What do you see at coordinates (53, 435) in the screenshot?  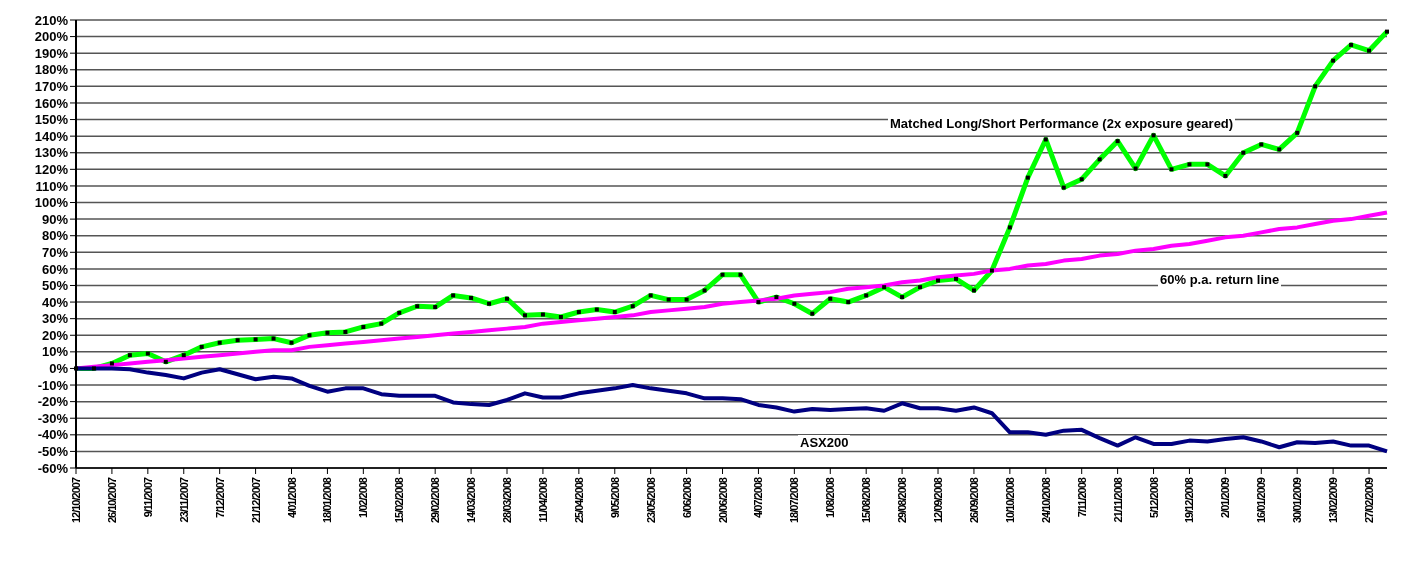 I see `y-tick-label: -40%` at bounding box center [53, 435].